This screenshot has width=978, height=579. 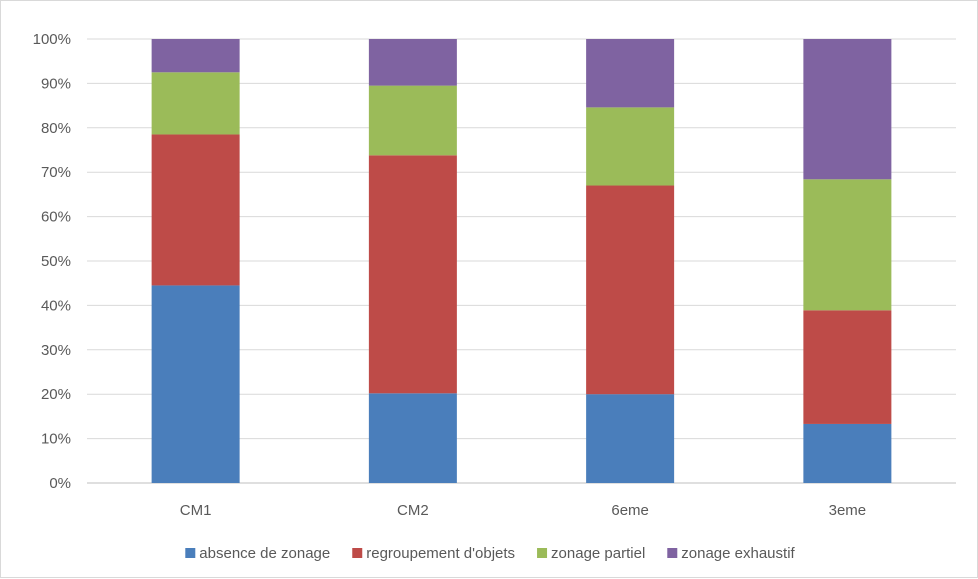 I want to click on legend-item: regroupement d'objets, so click(x=433, y=553).